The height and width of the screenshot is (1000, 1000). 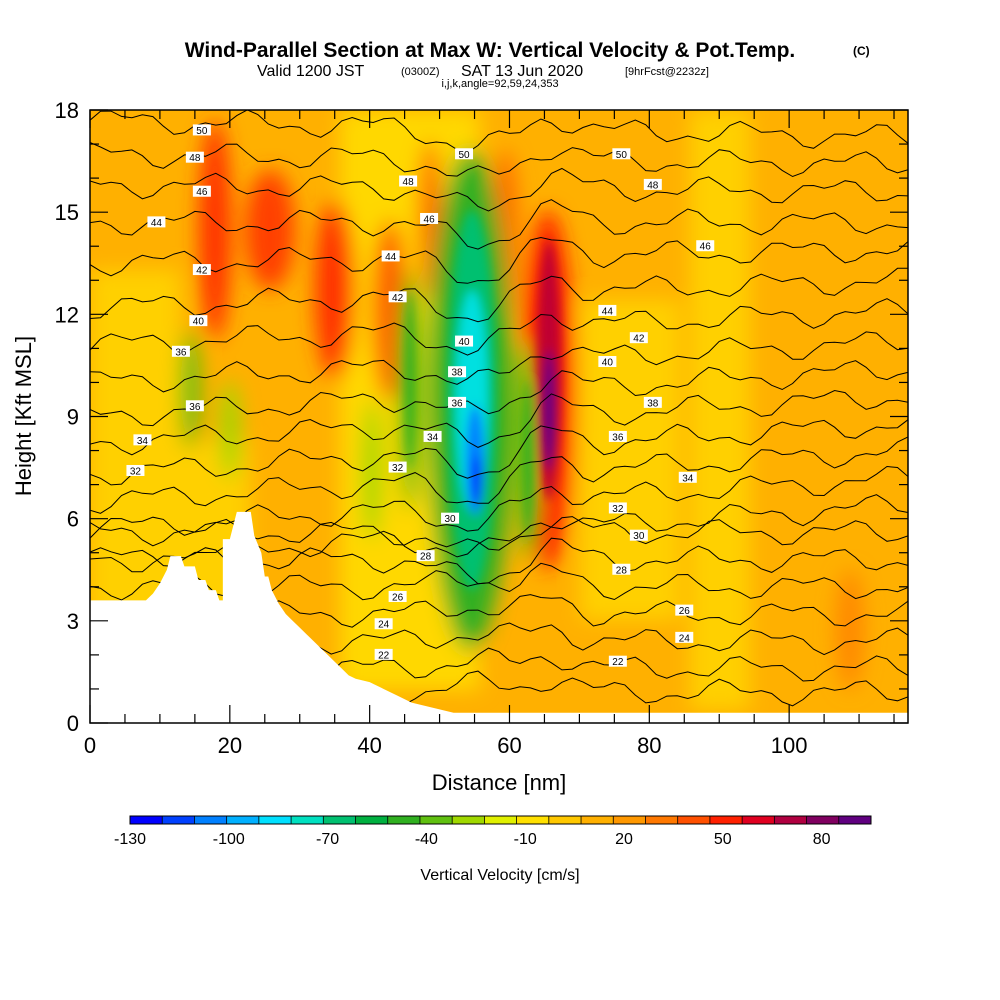 What do you see at coordinates (142, 440) in the screenshot?
I see `contour-label: 34` at bounding box center [142, 440].